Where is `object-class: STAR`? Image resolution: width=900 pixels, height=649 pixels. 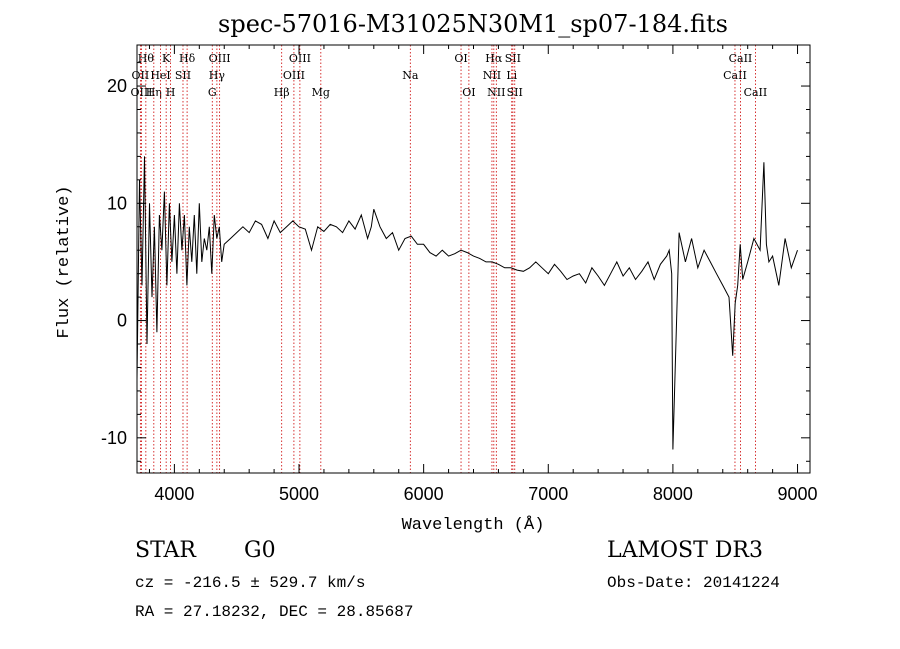
object-class: STAR is located at coordinates (165, 550).